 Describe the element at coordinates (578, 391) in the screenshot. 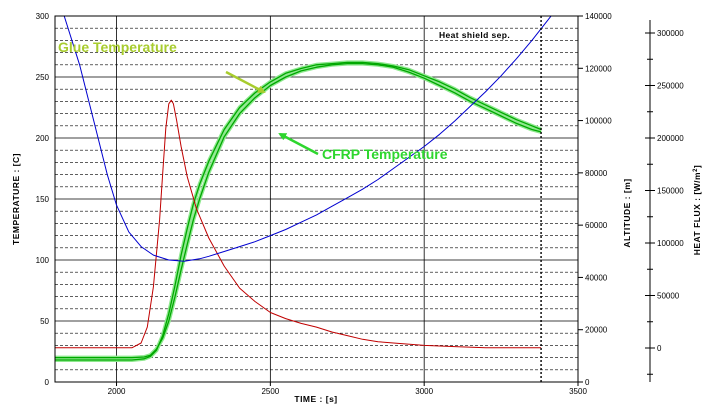

I see `x-tick-label: 3500` at that location.